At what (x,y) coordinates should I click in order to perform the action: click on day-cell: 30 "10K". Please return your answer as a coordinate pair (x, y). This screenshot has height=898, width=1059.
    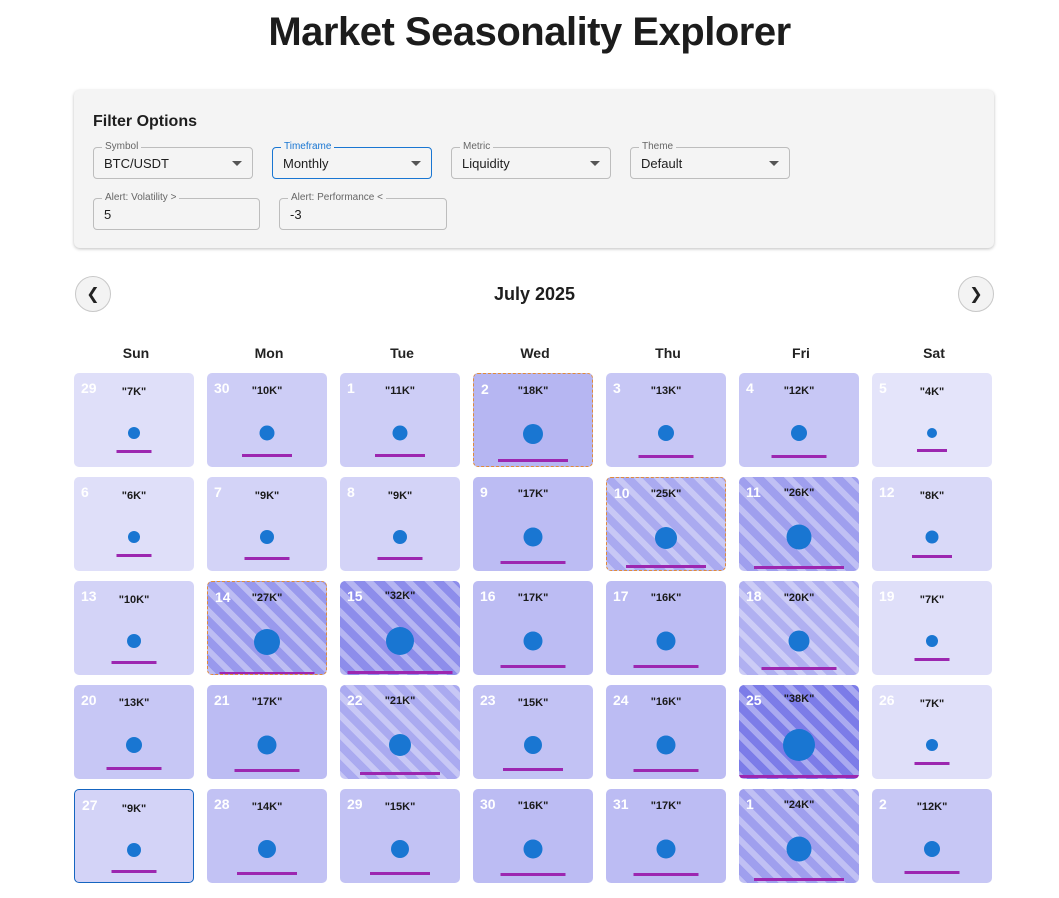
    Looking at the image, I should click on (267, 420).